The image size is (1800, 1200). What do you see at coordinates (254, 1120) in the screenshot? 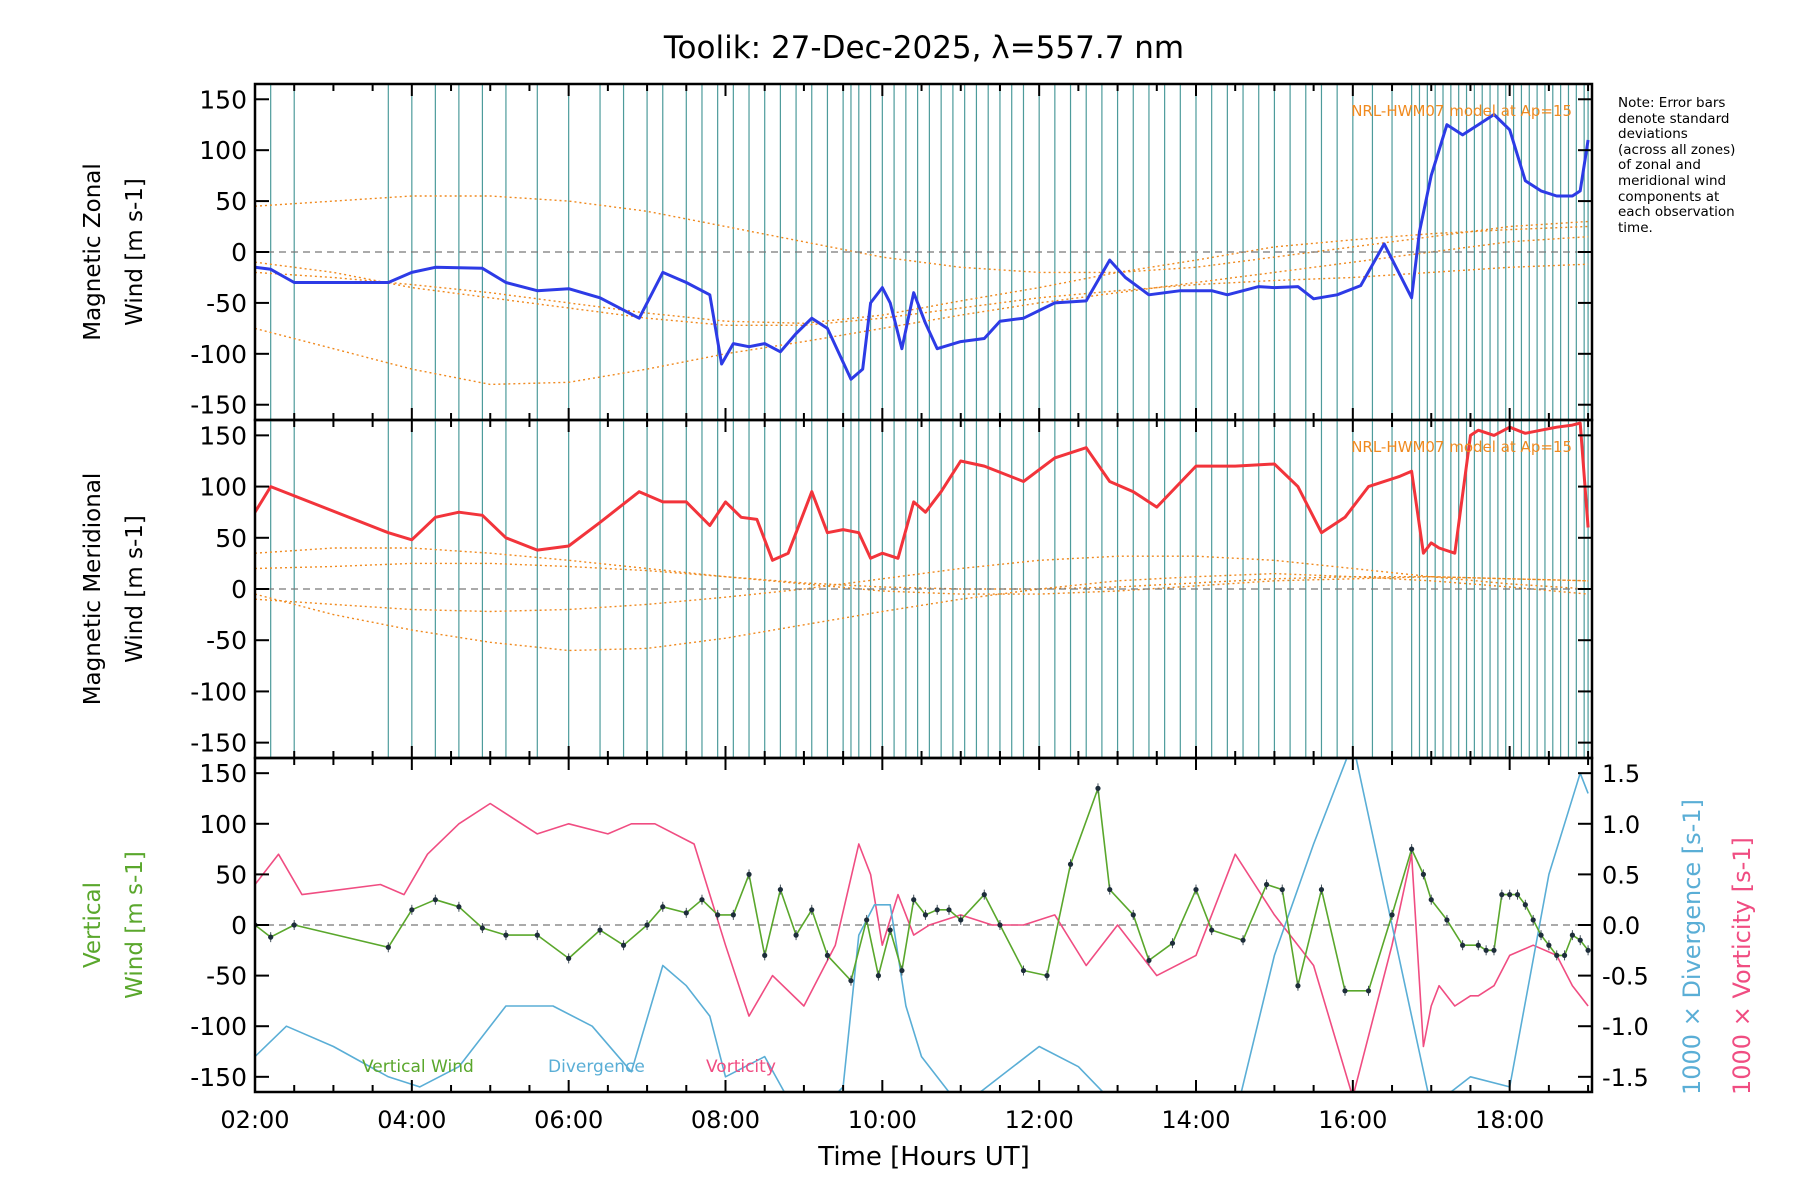
I see `x-tick-label: 02:00` at bounding box center [254, 1120].